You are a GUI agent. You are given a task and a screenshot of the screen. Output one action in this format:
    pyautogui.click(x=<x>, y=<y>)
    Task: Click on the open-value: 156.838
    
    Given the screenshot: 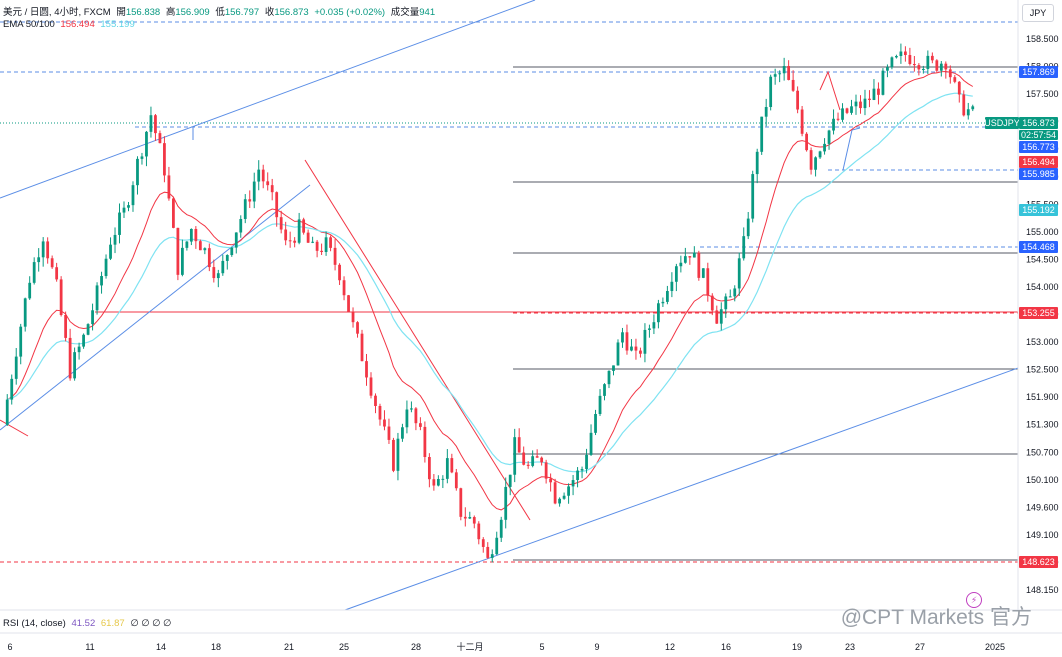 What is the action you would take?
    pyautogui.click(x=143, y=12)
    